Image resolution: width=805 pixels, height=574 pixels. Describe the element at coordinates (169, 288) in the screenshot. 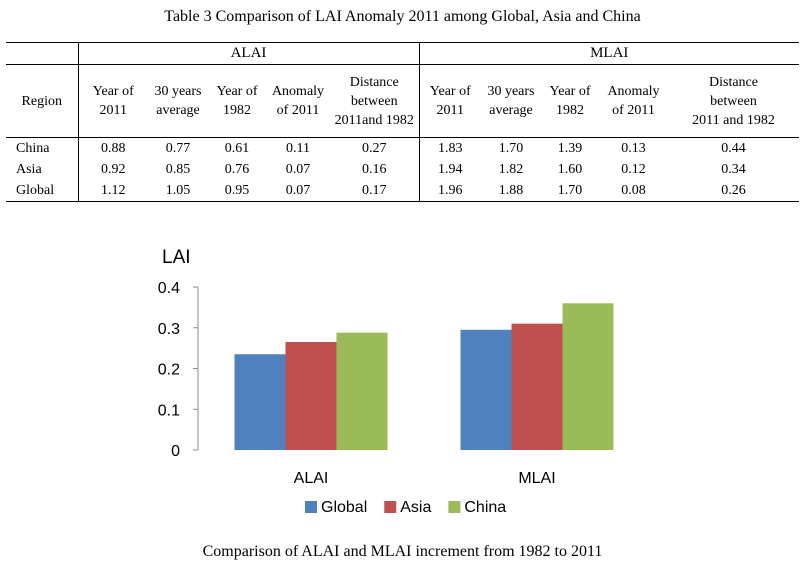

I see `y-tick-label: 0.4` at that location.